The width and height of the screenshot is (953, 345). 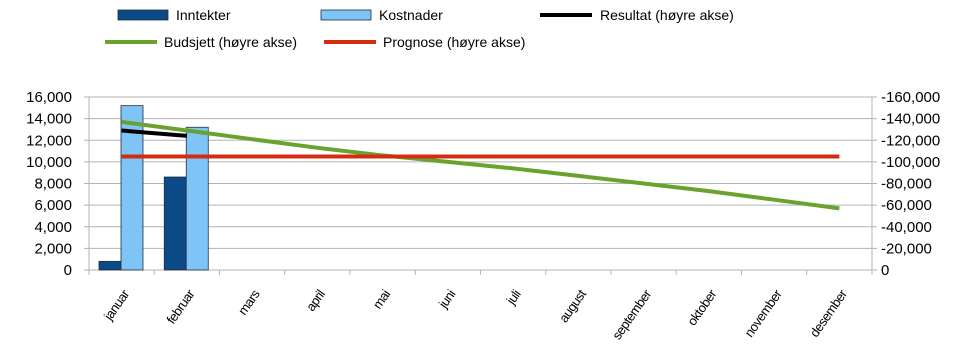 I want to click on y-tick-label: 14,000, so click(x=49, y=119).